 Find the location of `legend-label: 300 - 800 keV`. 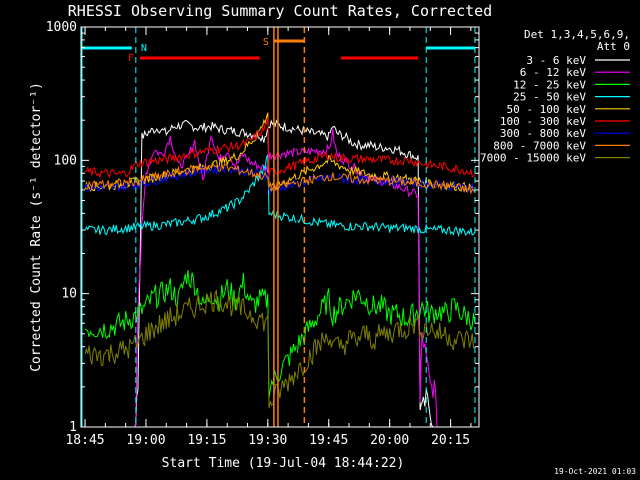

legend-label: 300 - 800 keV is located at coordinates (543, 133).